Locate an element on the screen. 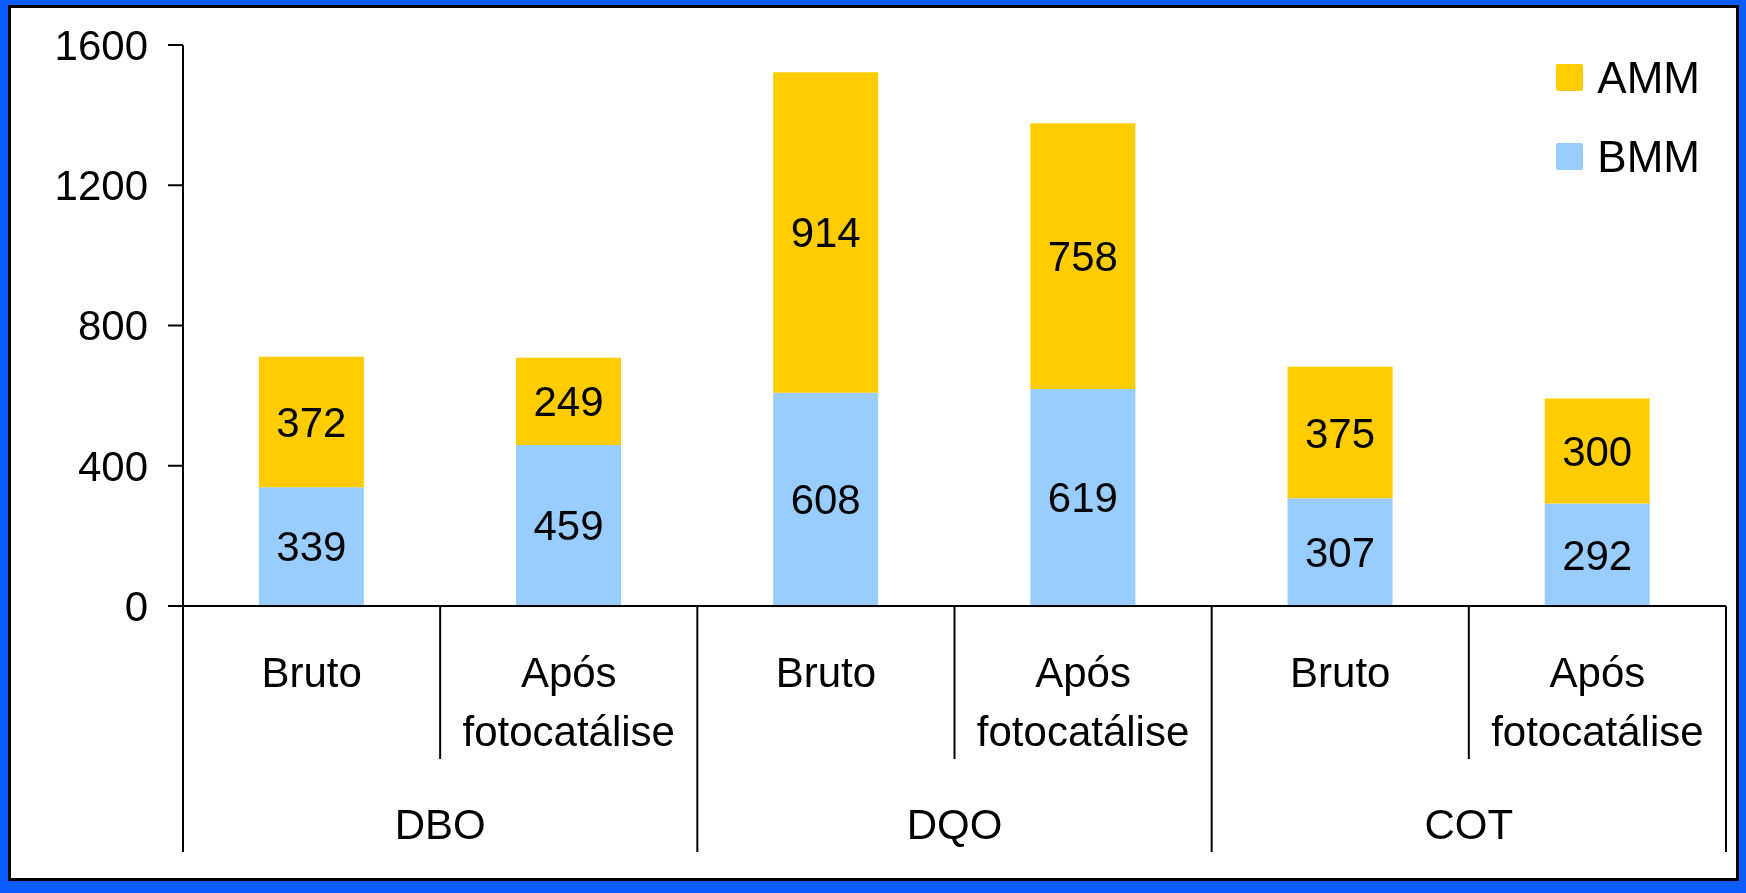 This screenshot has width=1746, height=893. data-label: 372 is located at coordinates (311, 422).